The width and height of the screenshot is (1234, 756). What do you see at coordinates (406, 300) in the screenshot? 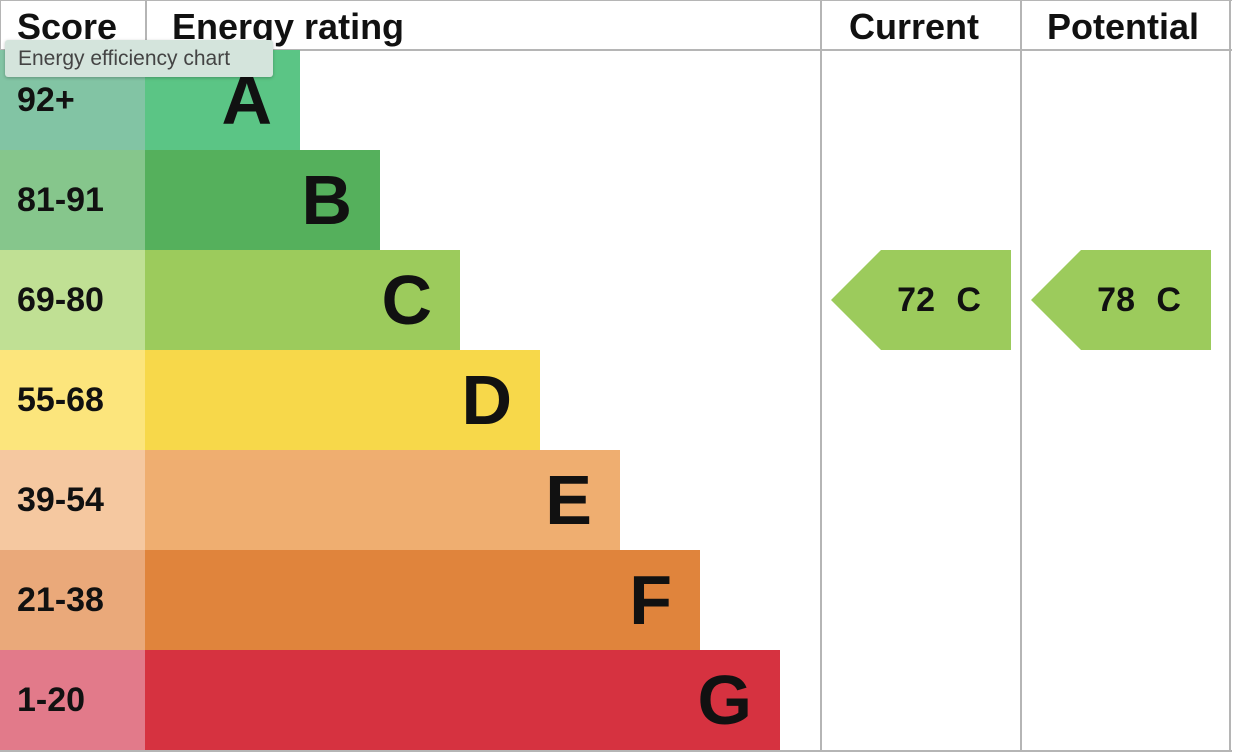
I see `band-letter: C` at bounding box center [406, 300].